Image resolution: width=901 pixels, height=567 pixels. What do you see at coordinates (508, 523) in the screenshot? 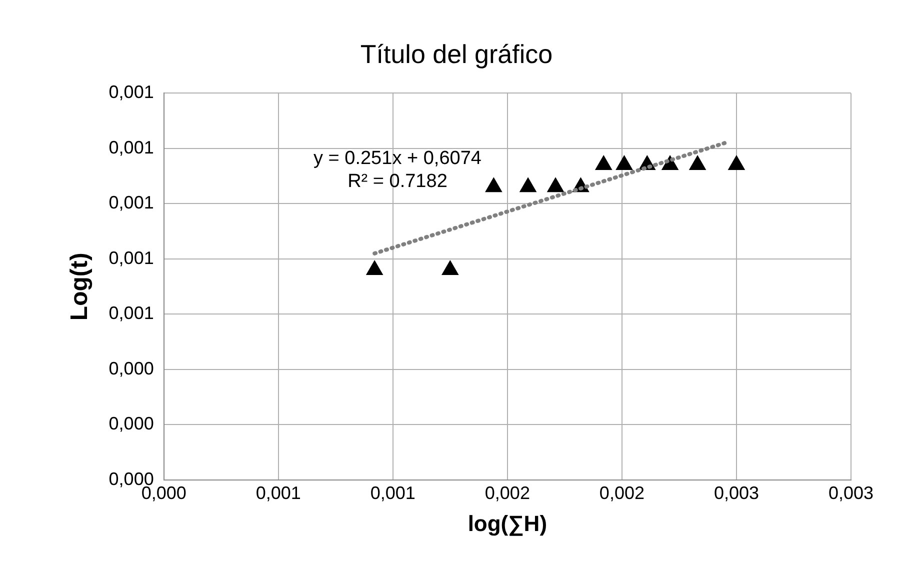
I see `x-axis-title: log(∑H)` at bounding box center [508, 523].